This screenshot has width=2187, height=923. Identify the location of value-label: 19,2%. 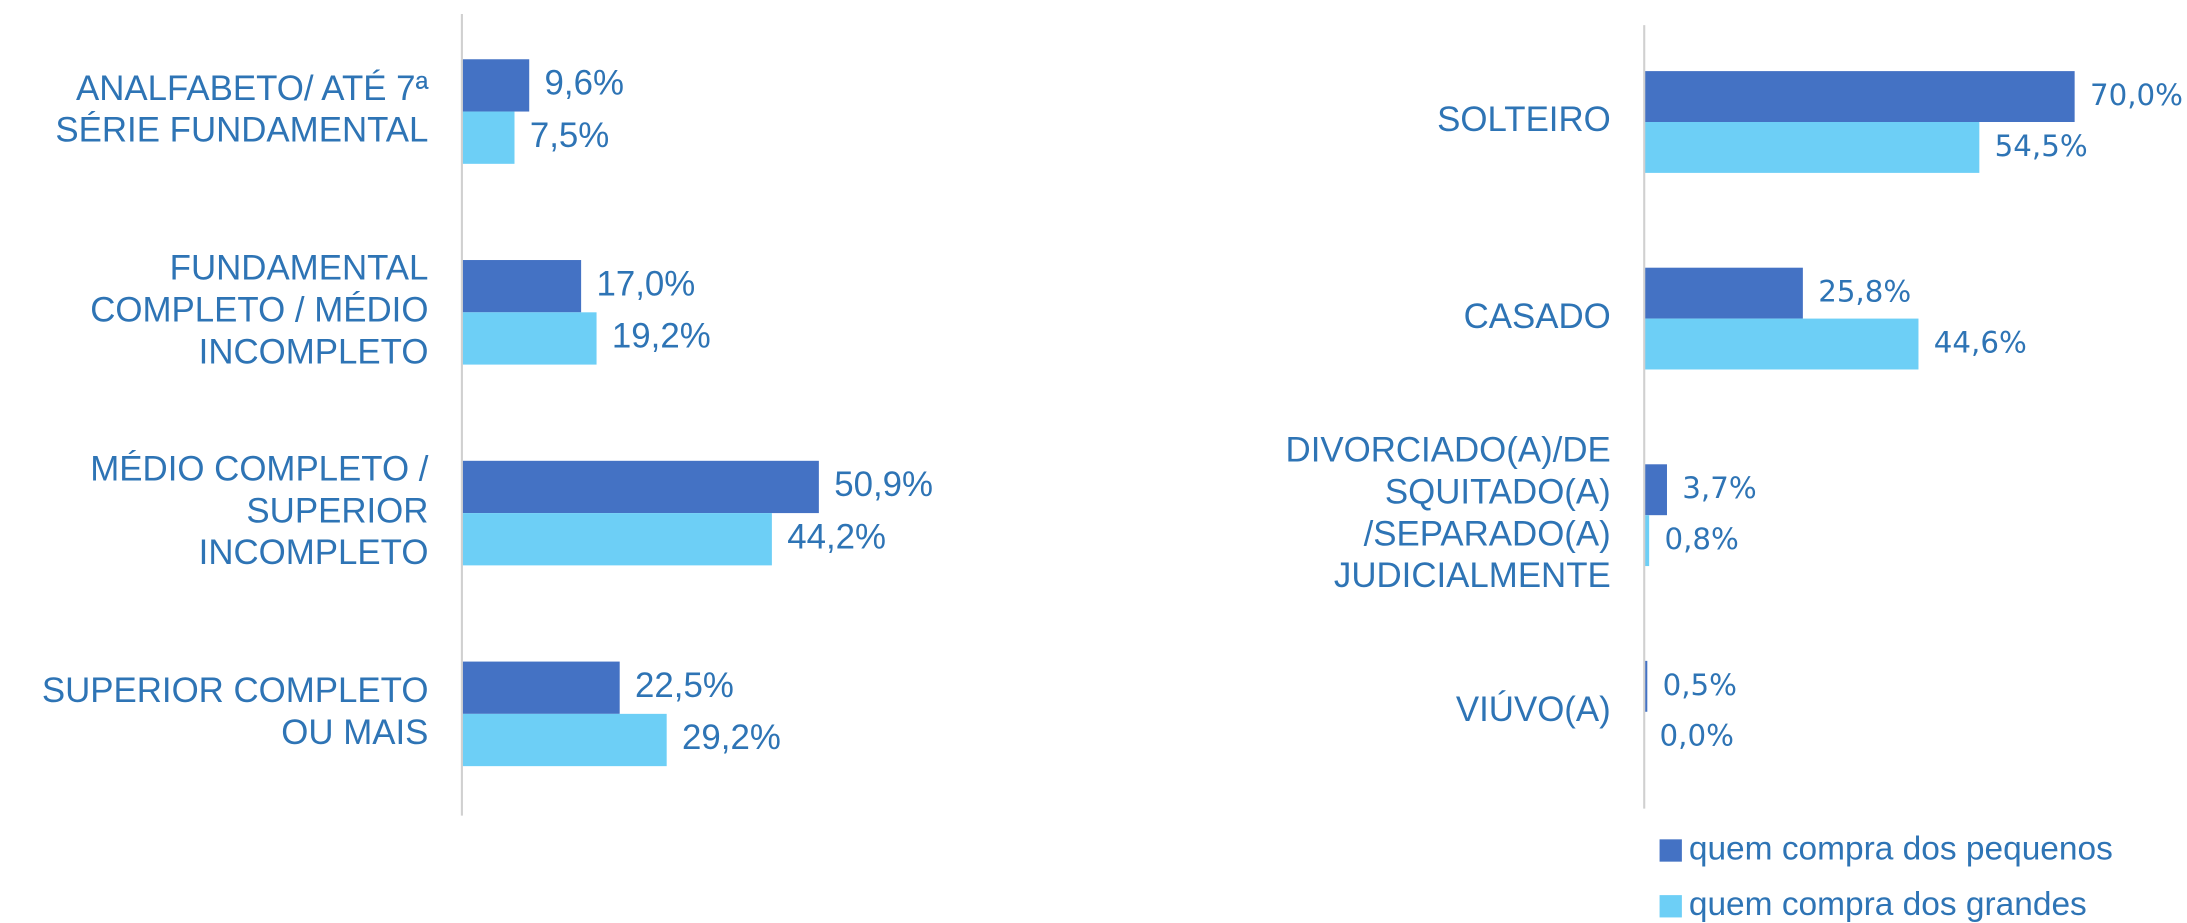
(661, 336).